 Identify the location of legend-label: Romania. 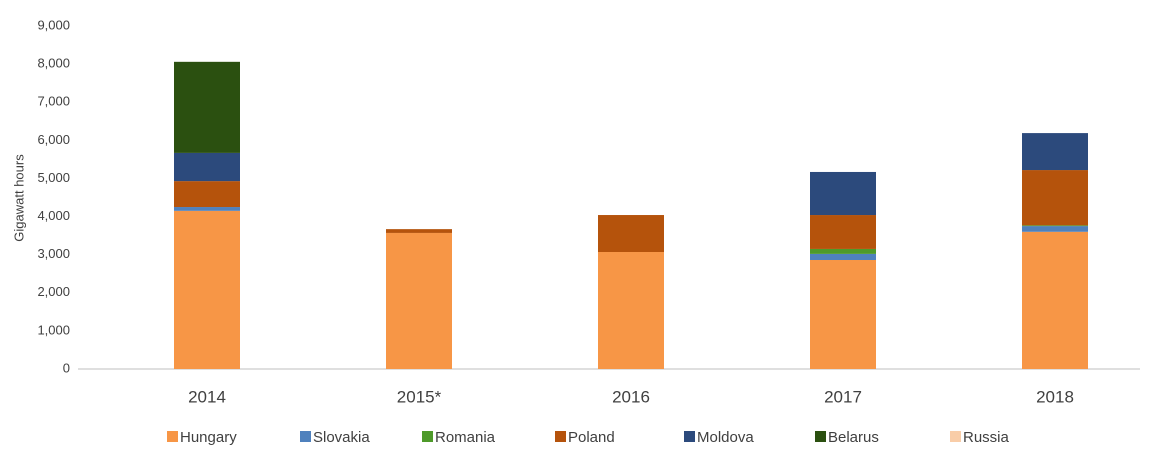
(465, 437).